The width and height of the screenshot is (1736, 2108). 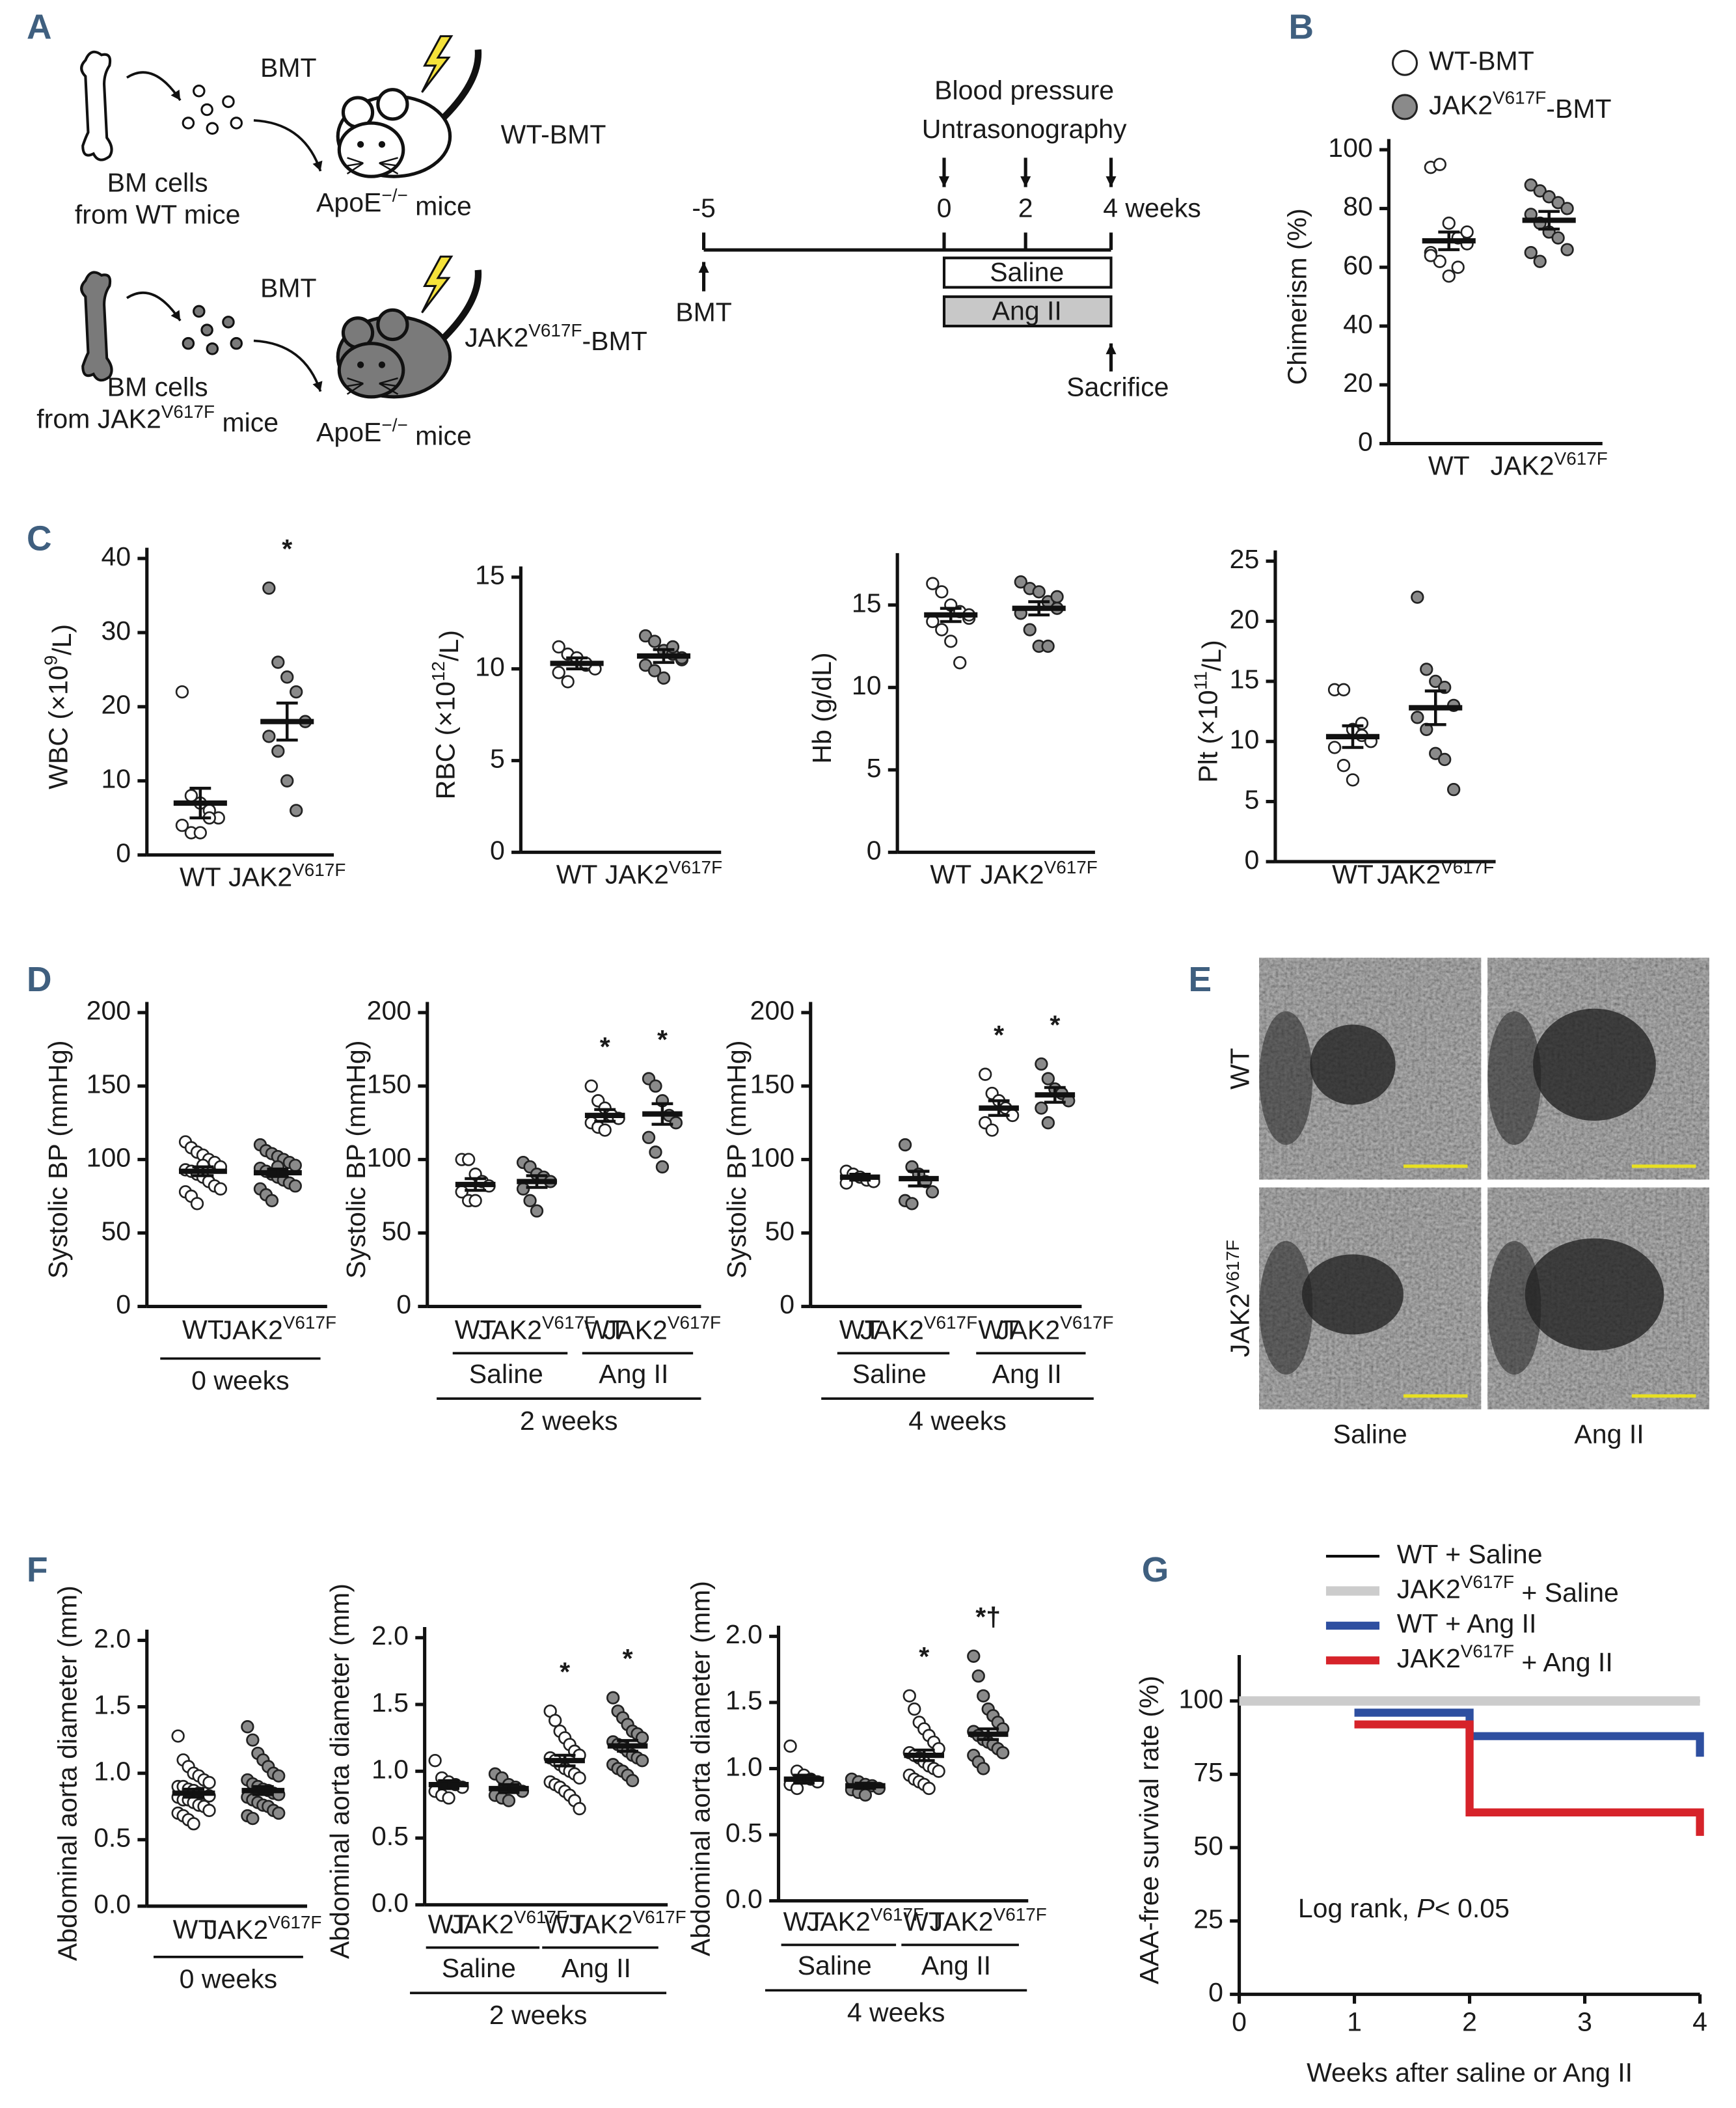 I want to click on mouse-ear, so click(x=393, y=325).